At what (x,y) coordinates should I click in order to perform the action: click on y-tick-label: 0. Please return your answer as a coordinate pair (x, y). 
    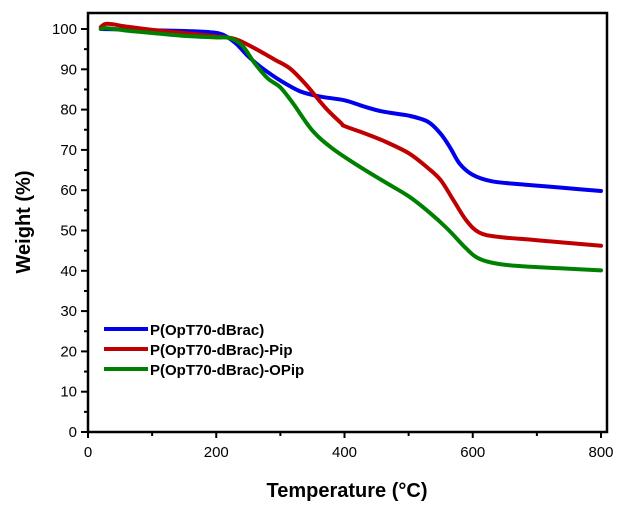
    Looking at the image, I should click on (73, 432).